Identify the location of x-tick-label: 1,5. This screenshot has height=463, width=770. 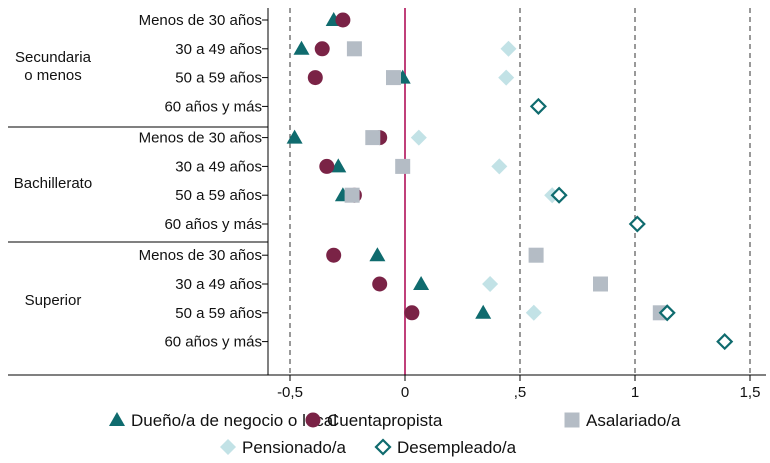
(750, 392).